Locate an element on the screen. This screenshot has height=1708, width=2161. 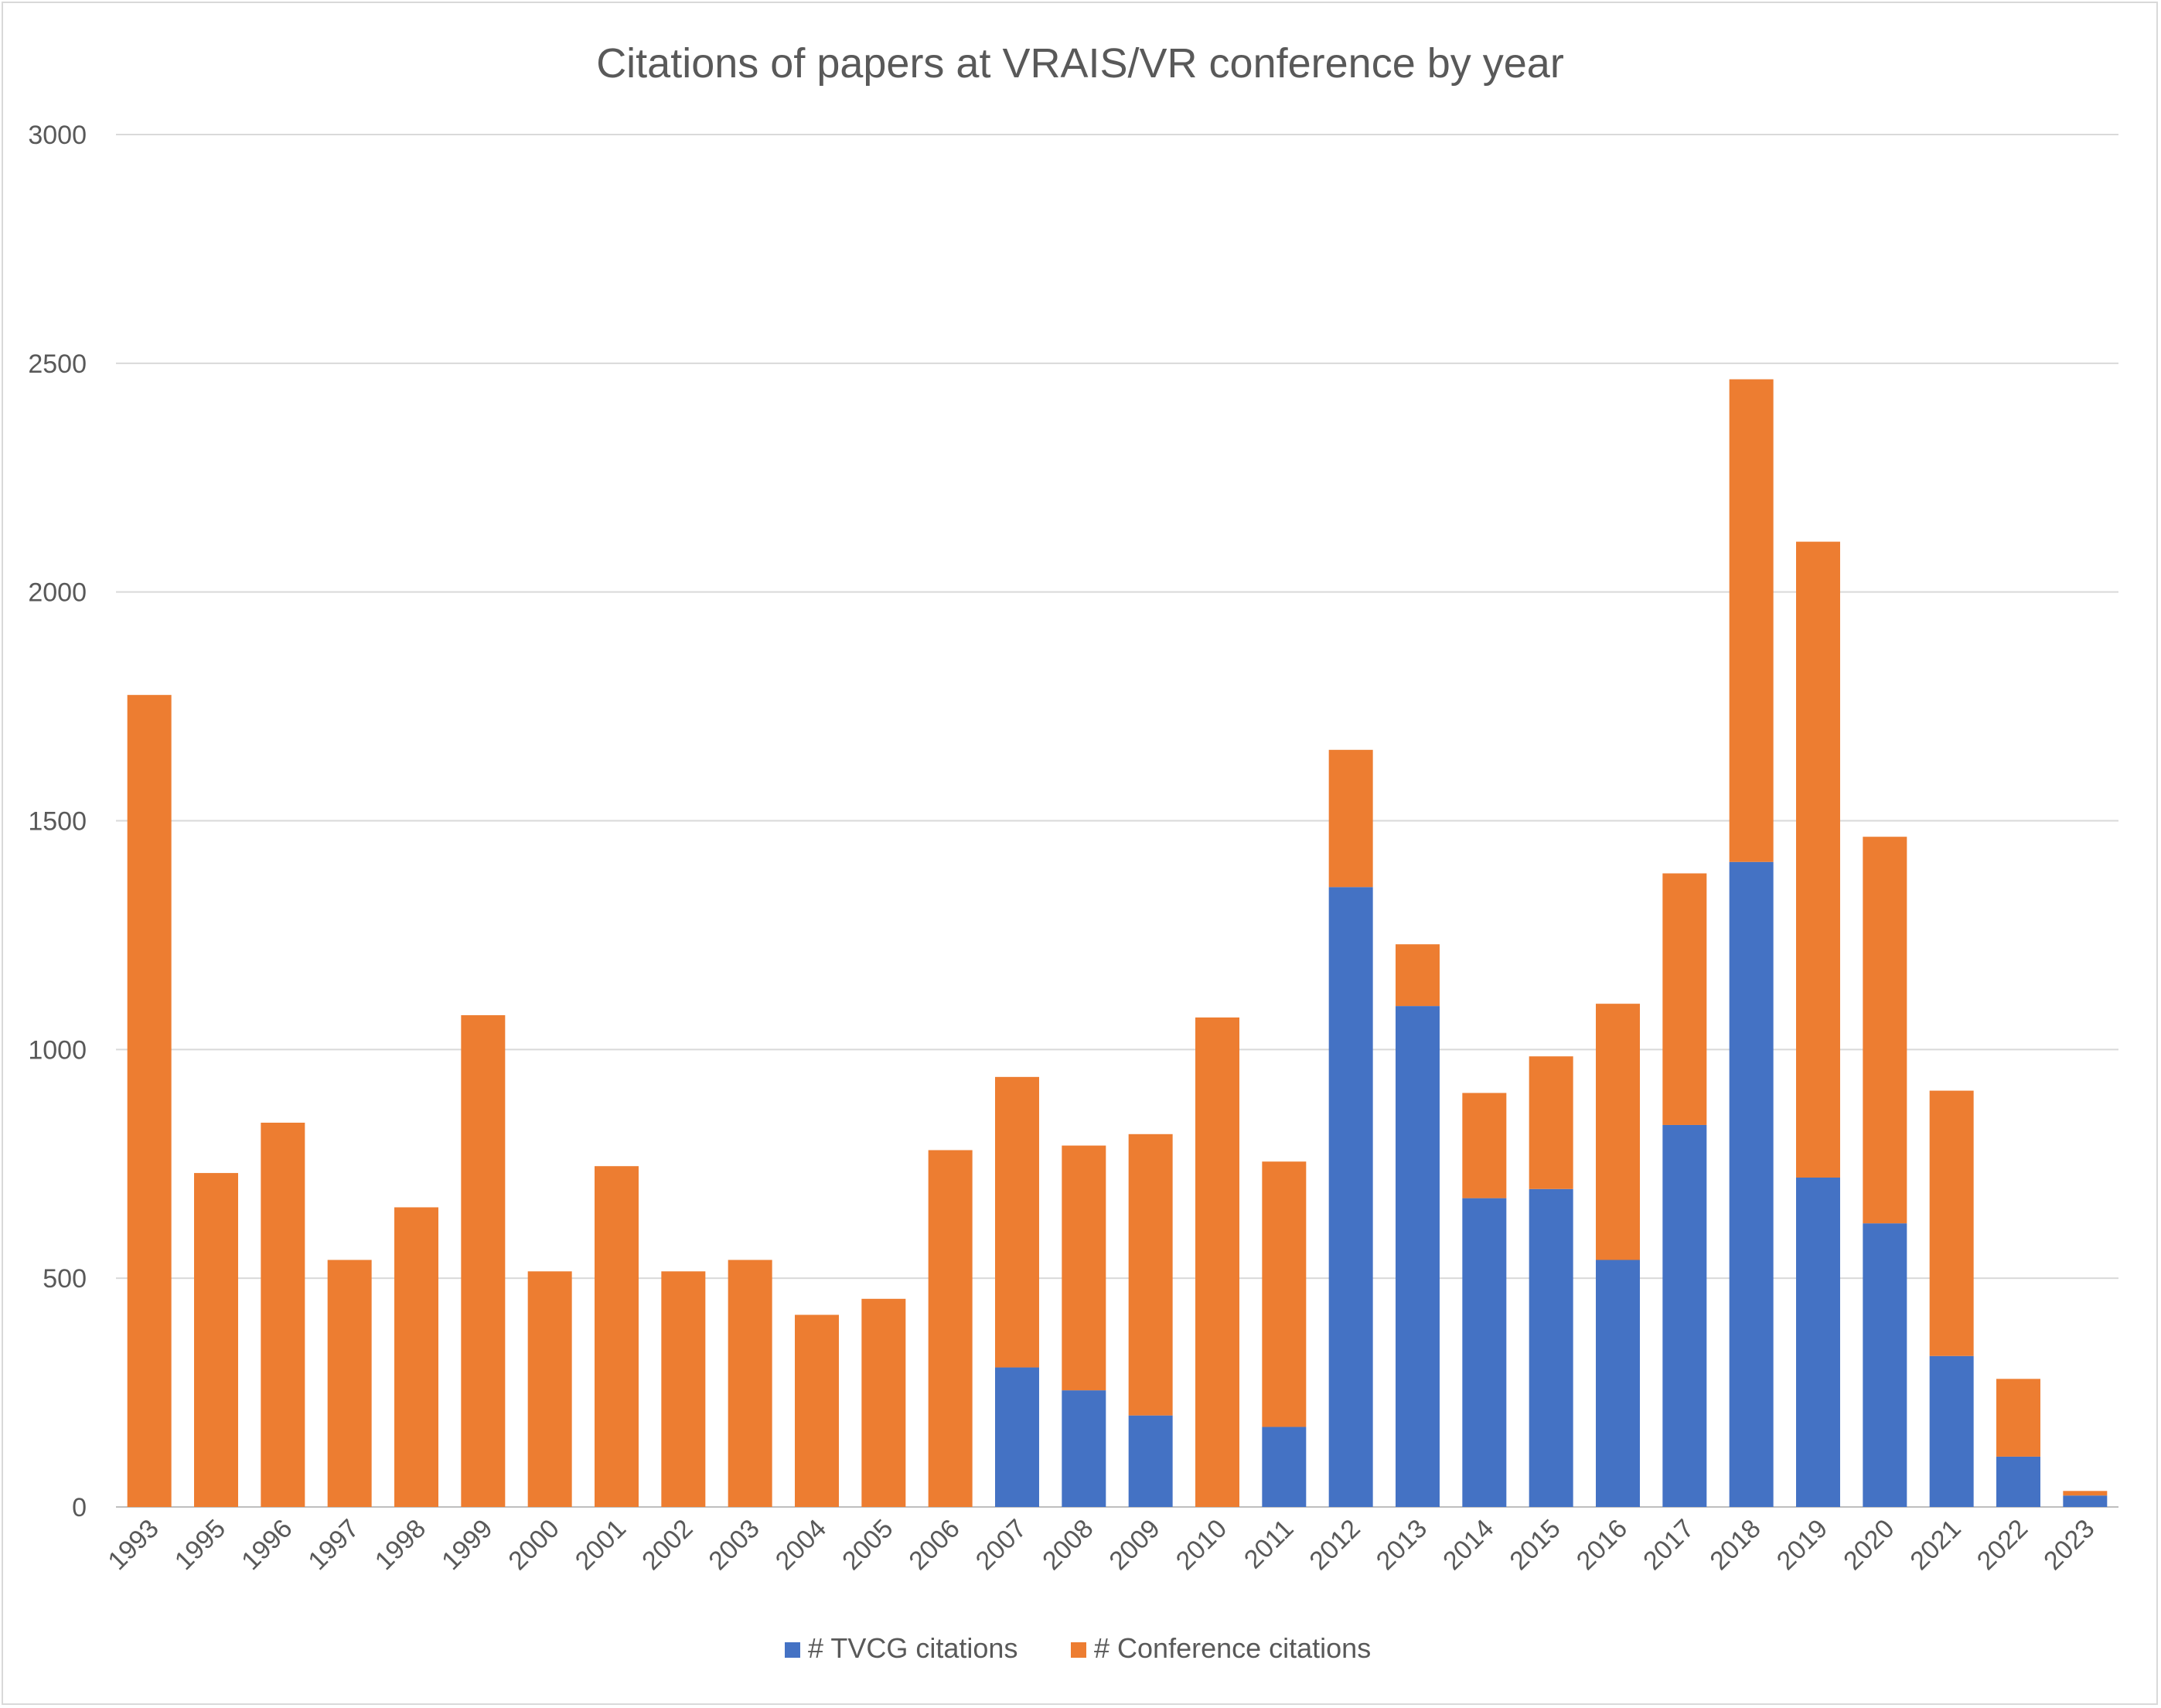
bar-conference-1995 is located at coordinates (216, 1340).